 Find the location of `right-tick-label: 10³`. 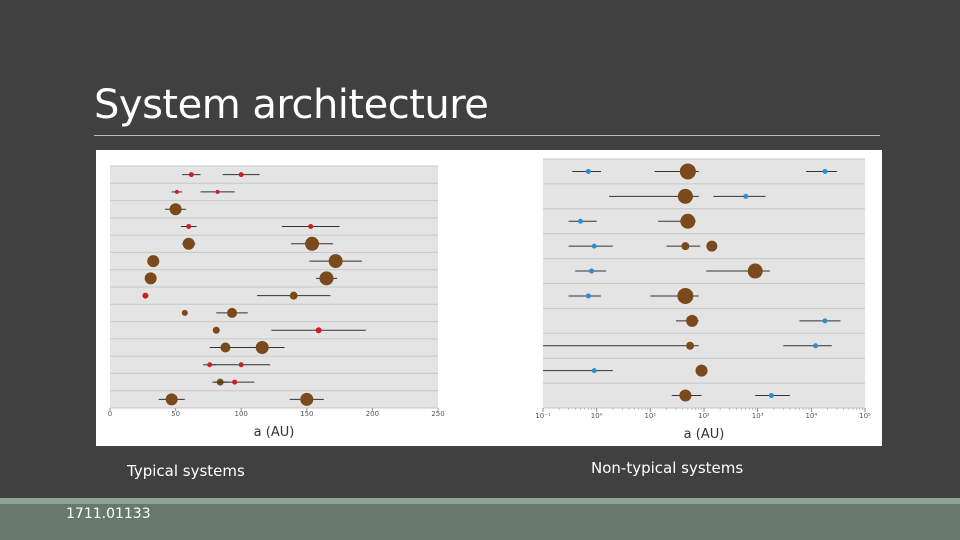

right-tick-label: 10³ is located at coordinates (758, 416).